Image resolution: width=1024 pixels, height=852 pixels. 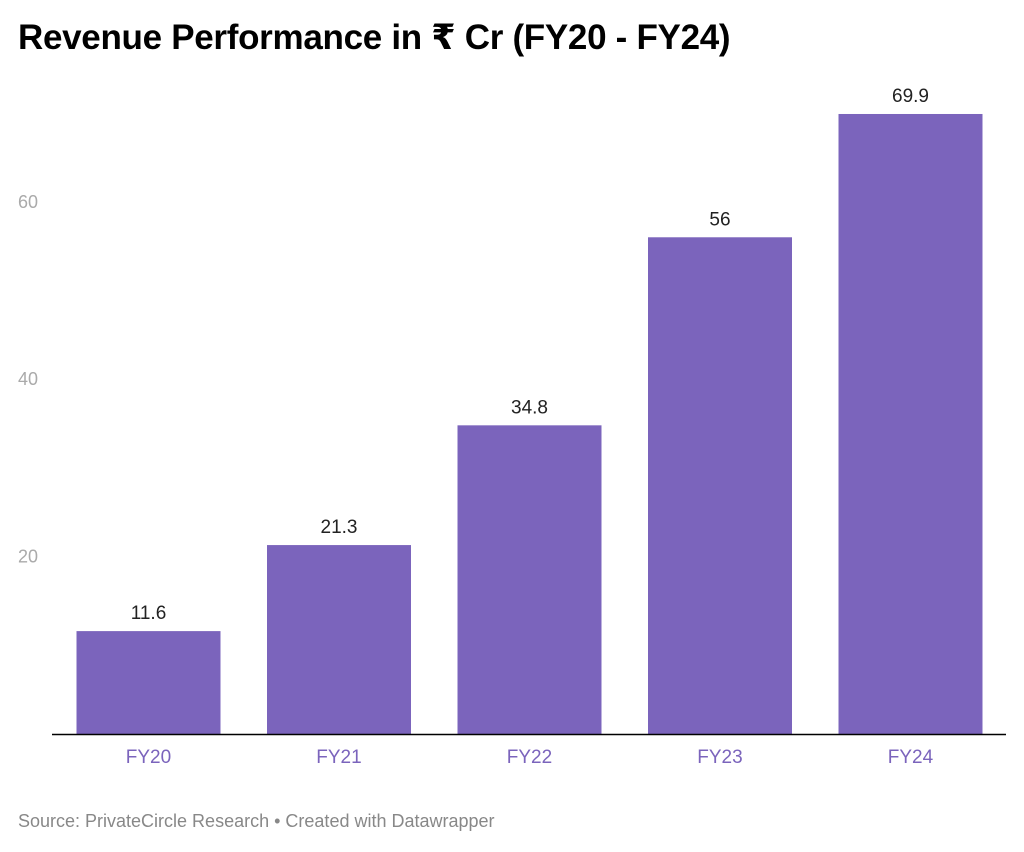 I want to click on bar-fy21, so click(x=339, y=639).